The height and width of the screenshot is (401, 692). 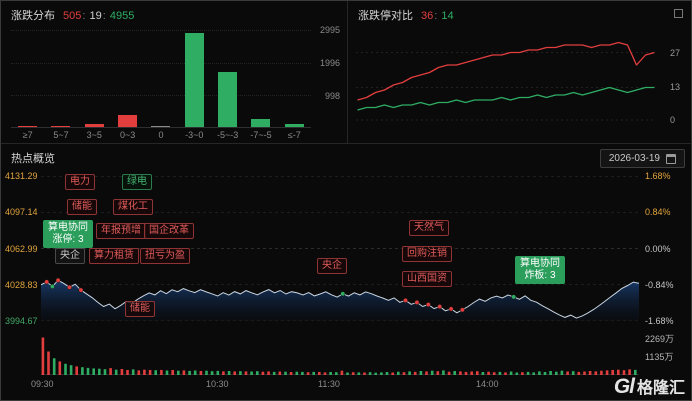 What do you see at coordinates (21, 249) in the screenshot?
I see `price-axis-label: 4062.99` at bounding box center [21, 249].